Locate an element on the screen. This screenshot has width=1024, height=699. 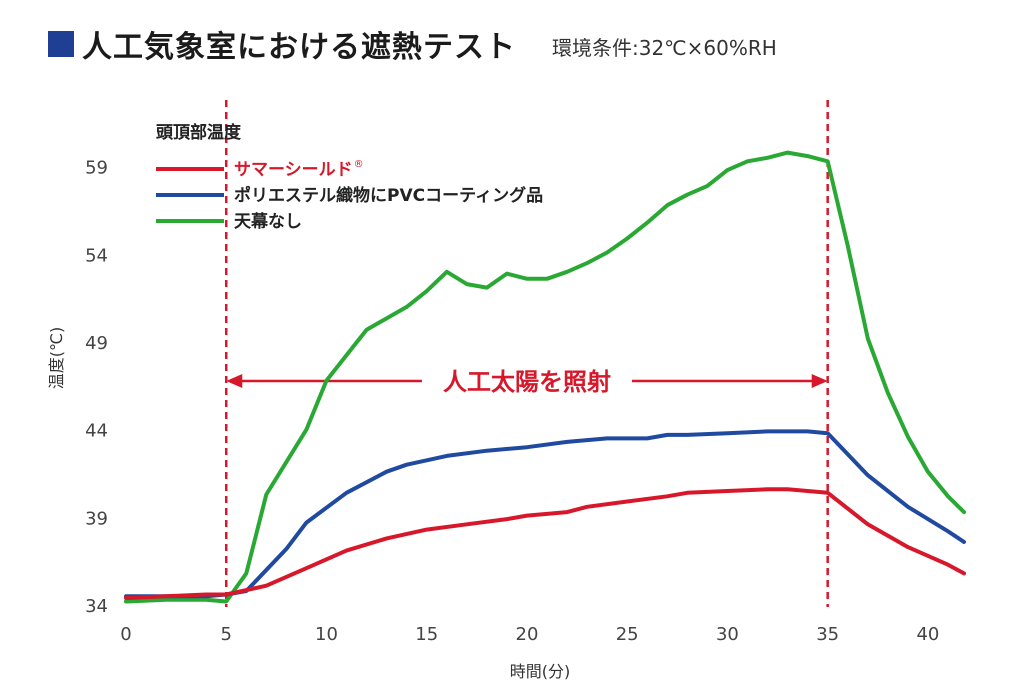
registered-mark: ® is located at coordinates (359, 164).